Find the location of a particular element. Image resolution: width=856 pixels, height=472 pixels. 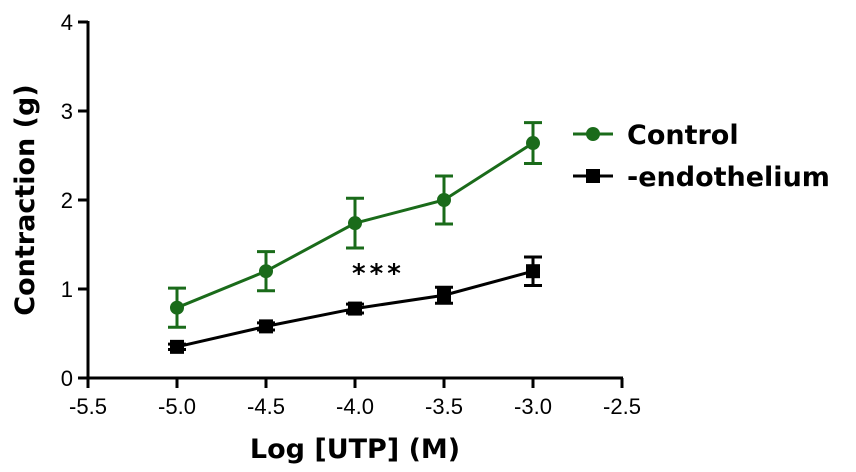

x-tick-label: -4.5 is located at coordinates (266, 406).